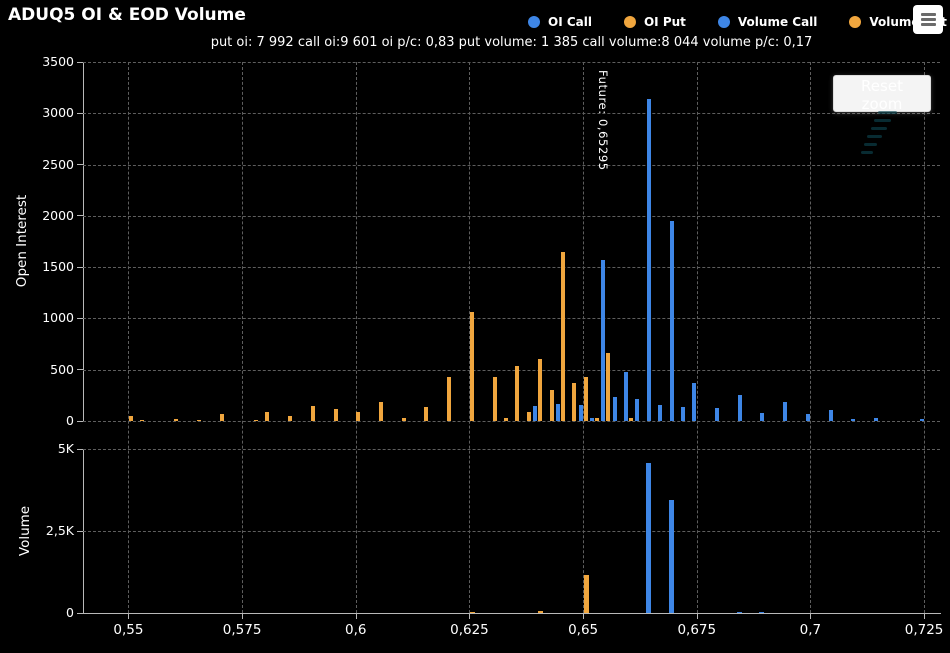 The width and height of the screenshot is (950, 653). What do you see at coordinates (58, 215) in the screenshot?
I see `y-tick-label: 2000` at bounding box center [58, 215].